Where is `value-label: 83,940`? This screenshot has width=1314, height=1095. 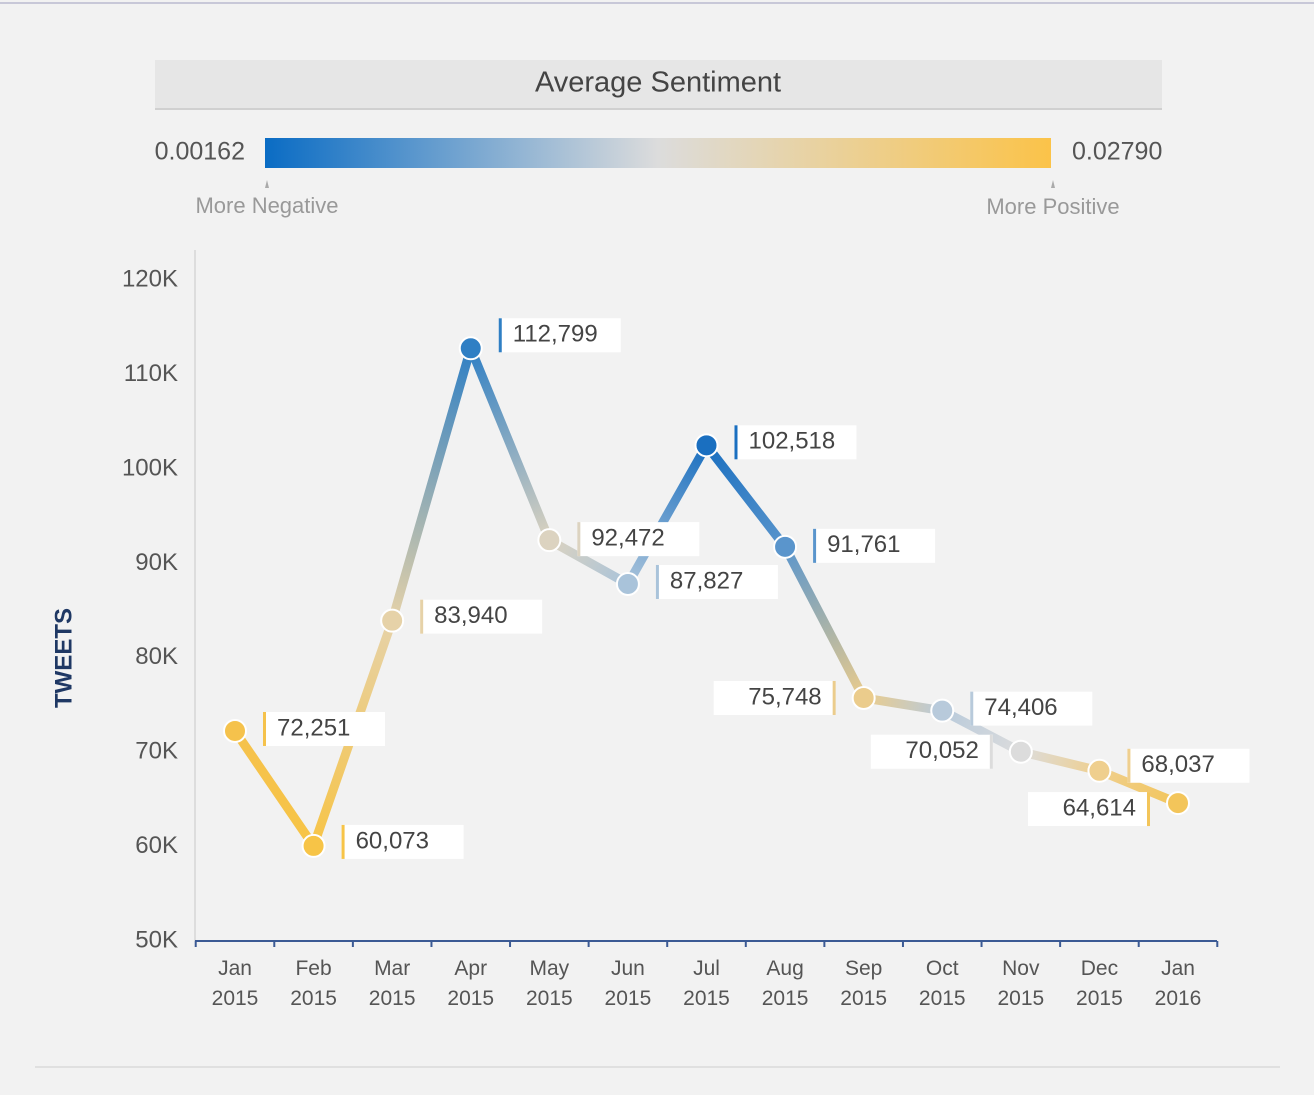 value-label: 83,940 is located at coordinates (470, 615).